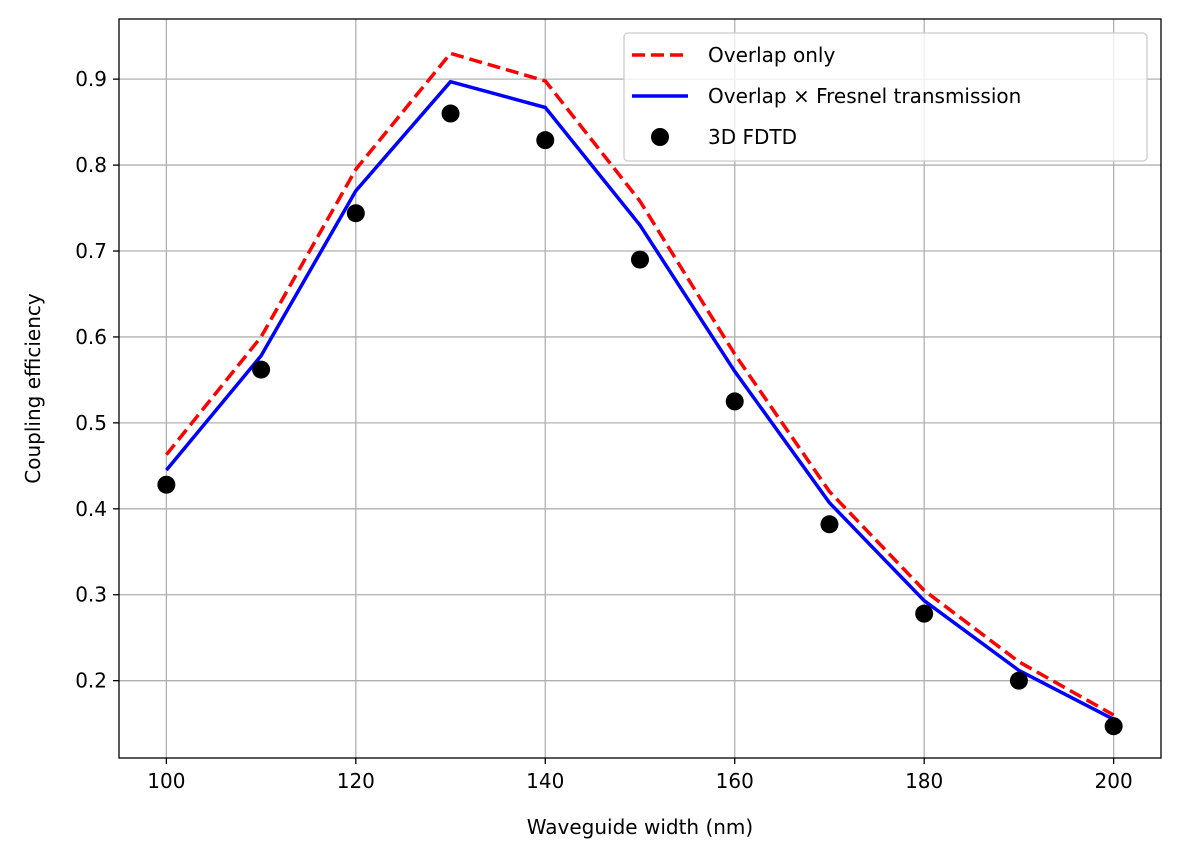 The width and height of the screenshot is (1179, 861). I want to click on x-tick-label: 180, so click(924, 781).